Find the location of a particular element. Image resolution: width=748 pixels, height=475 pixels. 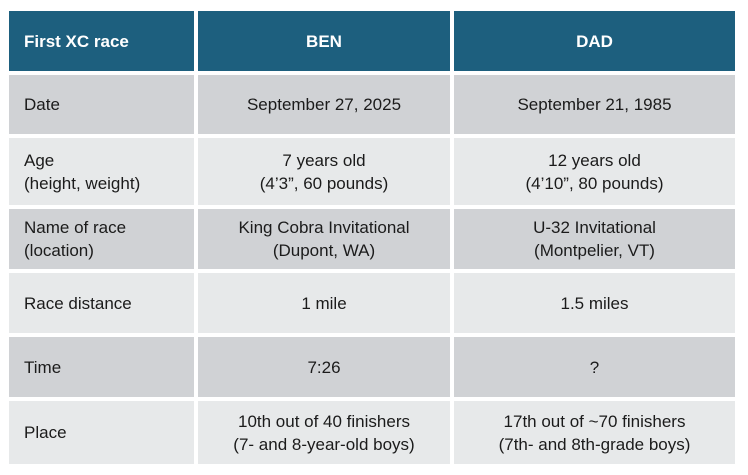

dad-date-cell: September 21, 1985 is located at coordinates (594, 104).